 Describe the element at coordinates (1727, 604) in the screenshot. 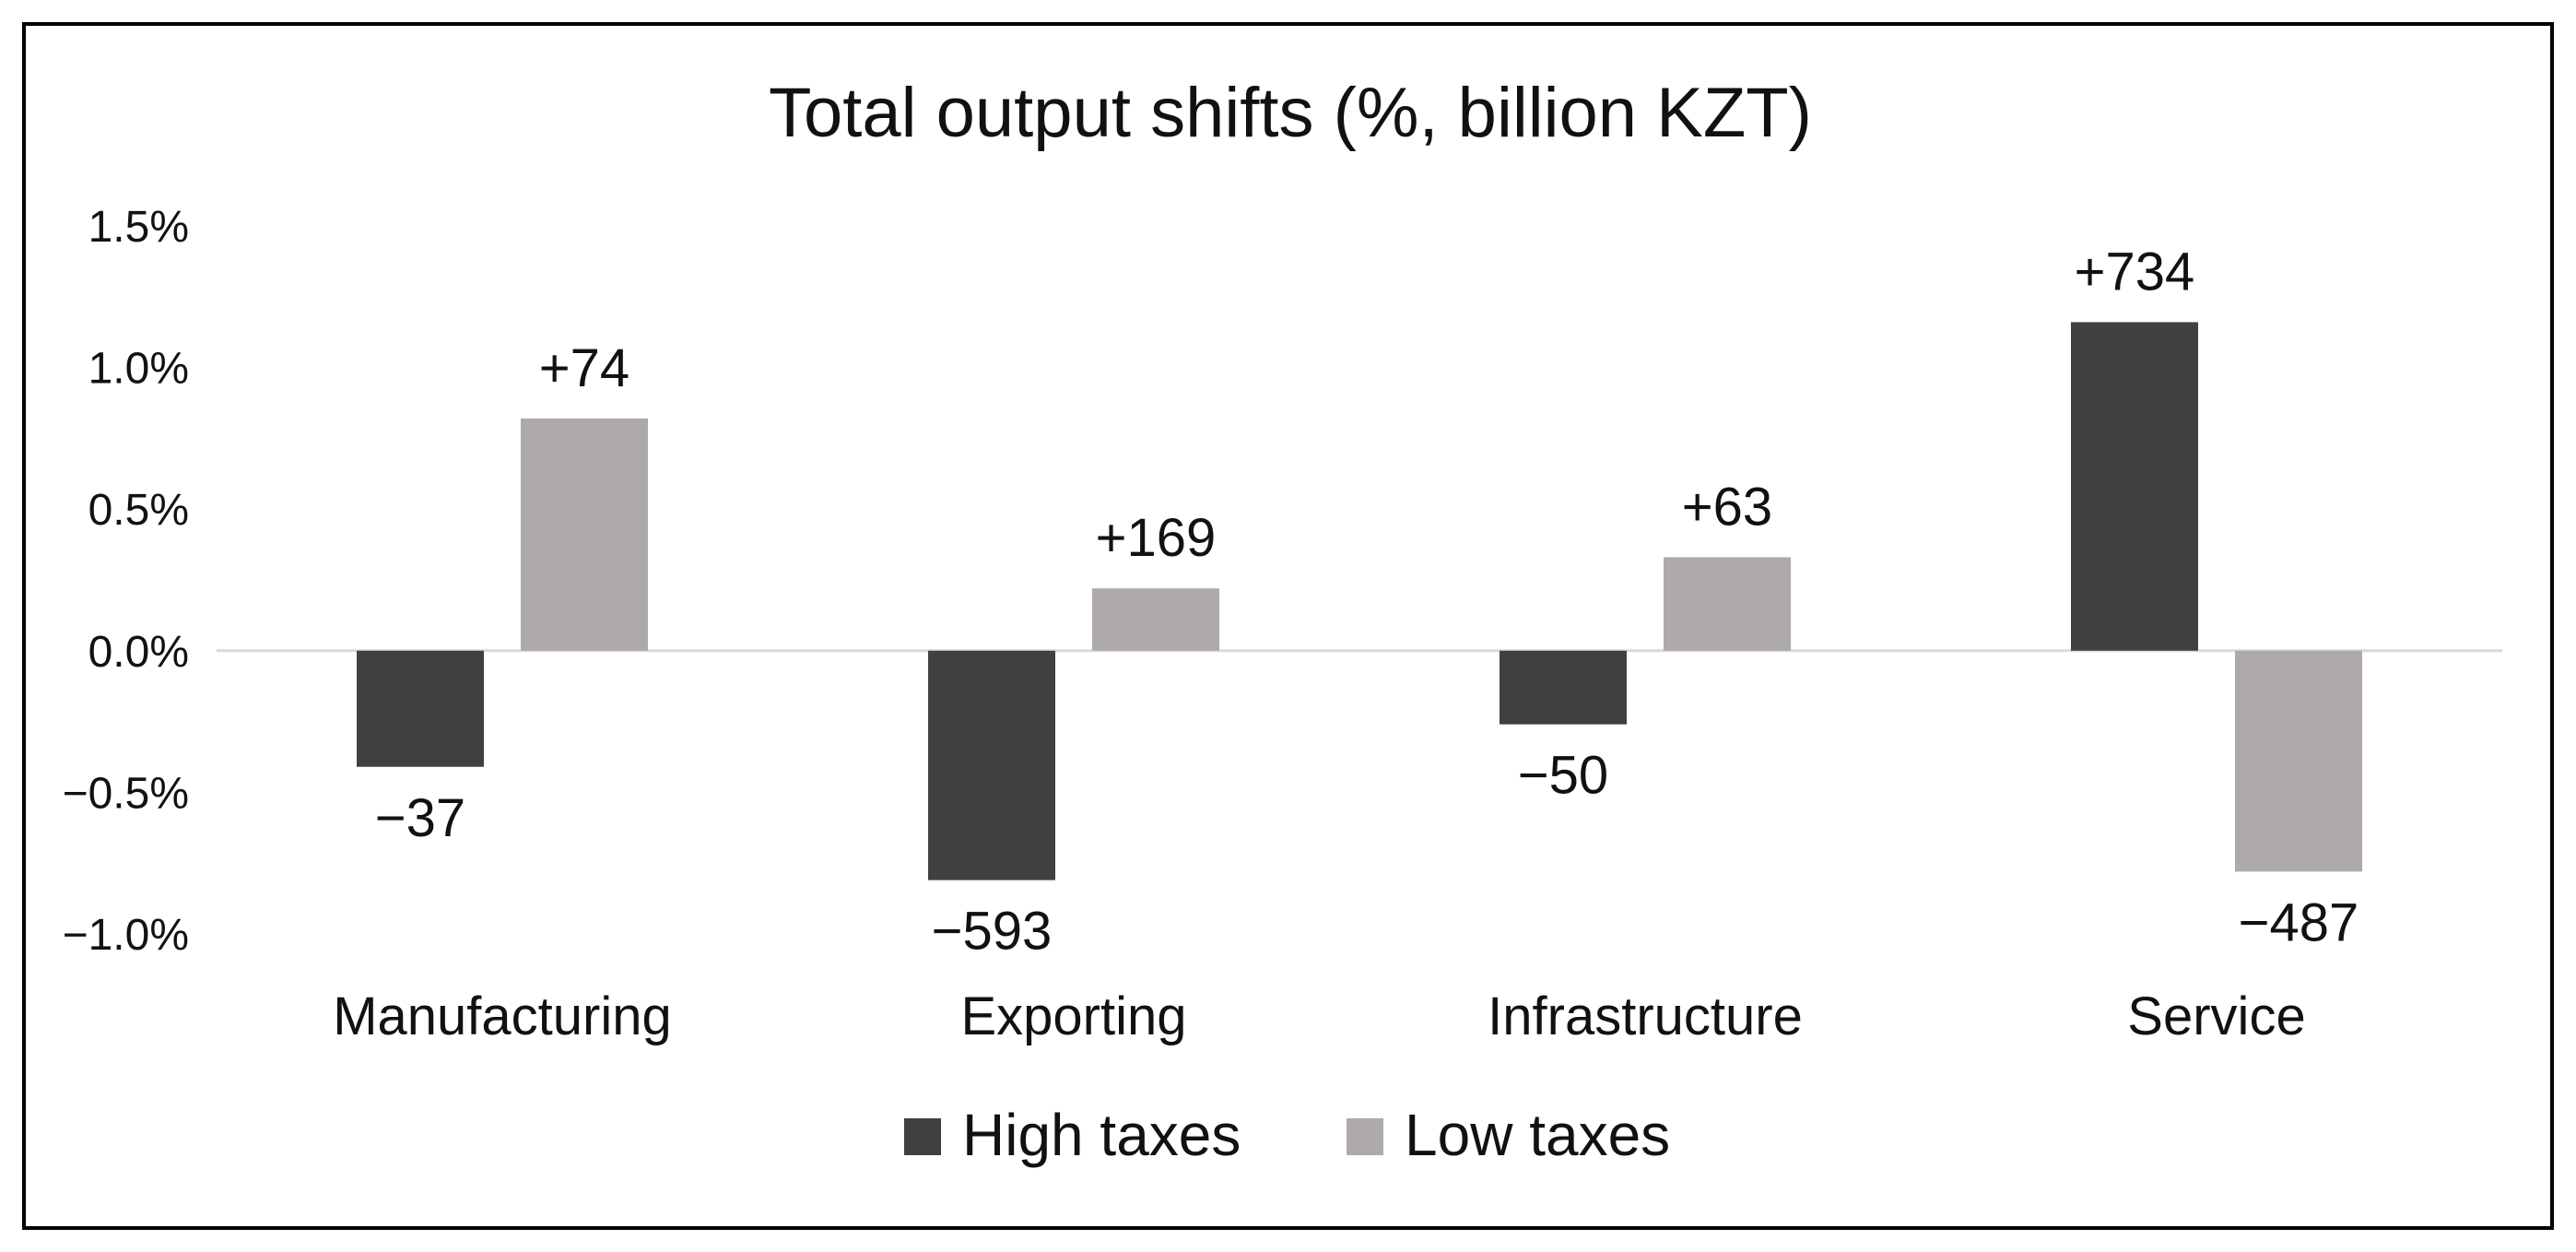

I see `bar-low-taxes-infrastructure` at that location.